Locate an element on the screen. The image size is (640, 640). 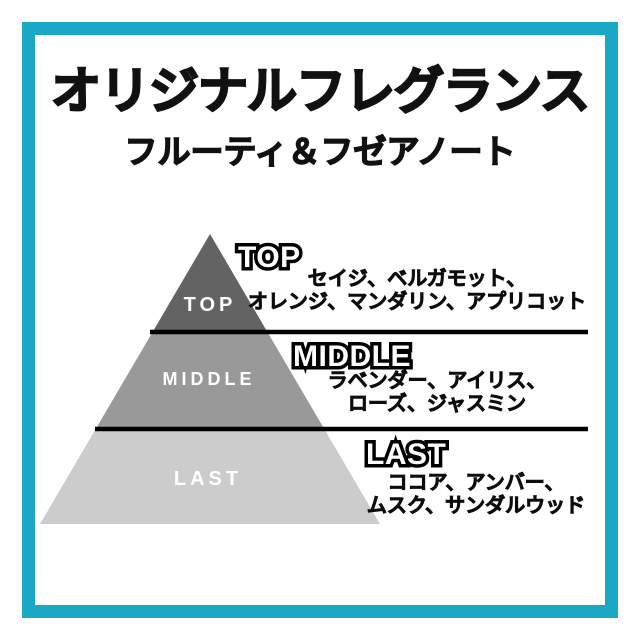
last-note-ingredients-line-2: ムスク、サンダルウッド is located at coordinates (476, 506).